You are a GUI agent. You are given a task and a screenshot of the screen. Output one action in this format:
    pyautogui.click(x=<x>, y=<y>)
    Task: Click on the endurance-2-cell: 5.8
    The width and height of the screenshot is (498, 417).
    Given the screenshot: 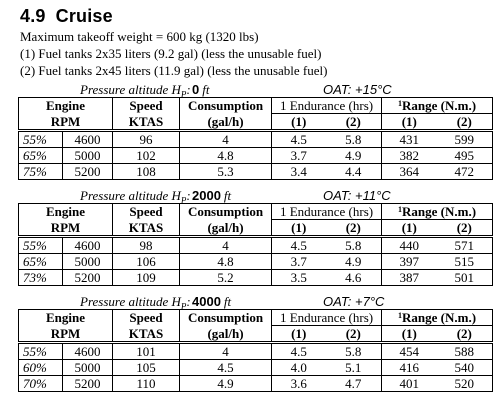 What is the action you would take?
    pyautogui.click(x=354, y=245)
    